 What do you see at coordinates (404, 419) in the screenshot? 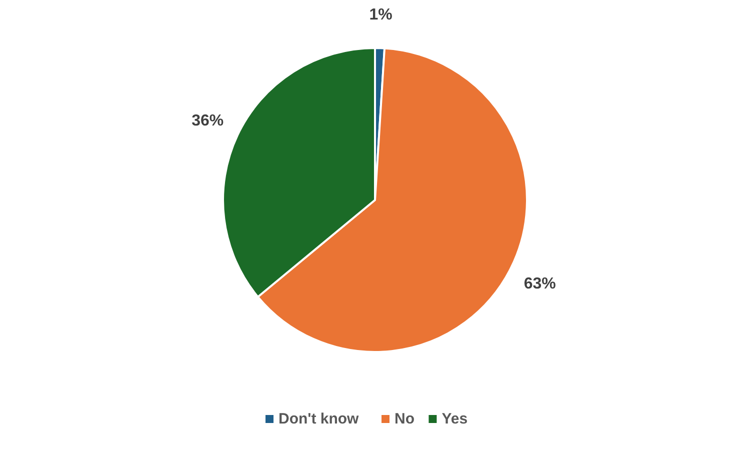
I see `legend-label: No` at bounding box center [404, 419].